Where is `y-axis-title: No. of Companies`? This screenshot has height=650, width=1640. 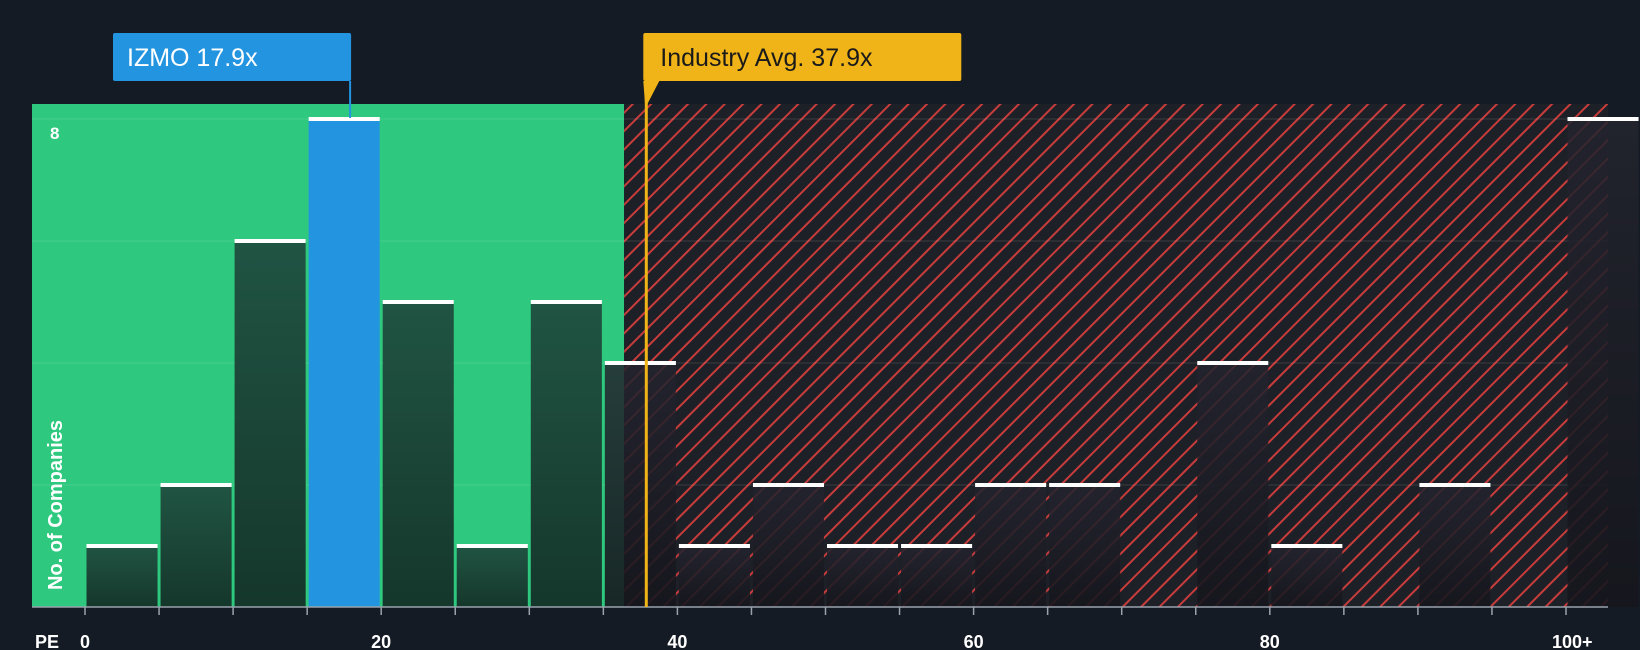
y-axis-title: No. of Companies is located at coordinates (56, 505).